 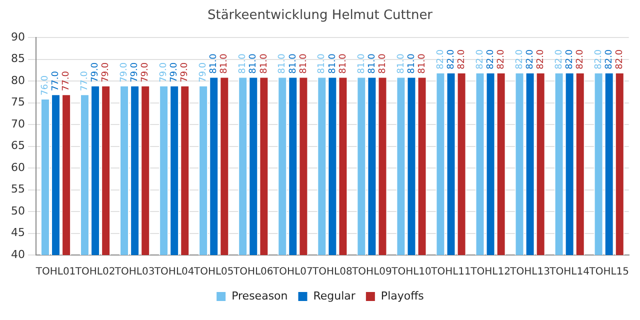 I want to click on y-tick-label: 50, so click(x=17, y=211).